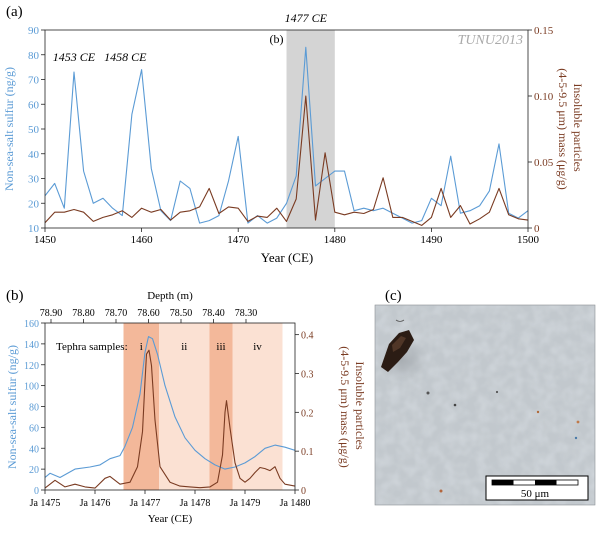  Describe the element at coordinates (34, 229) in the screenshot. I see `y-tick-label-left: 10` at that location.